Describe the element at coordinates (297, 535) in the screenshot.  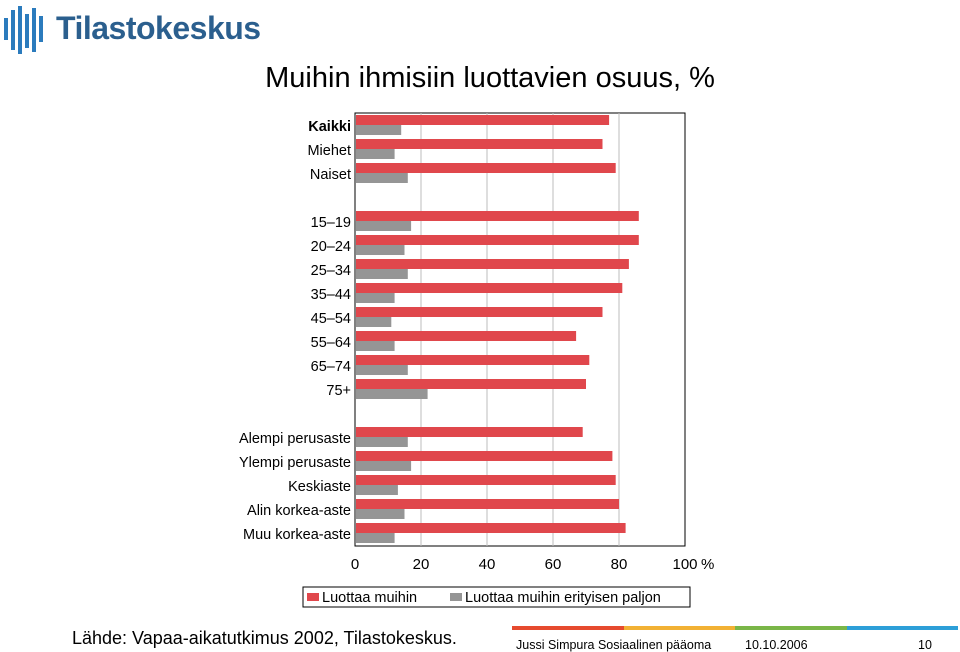
I see `category-label: Muu korkea-aste` at that location.